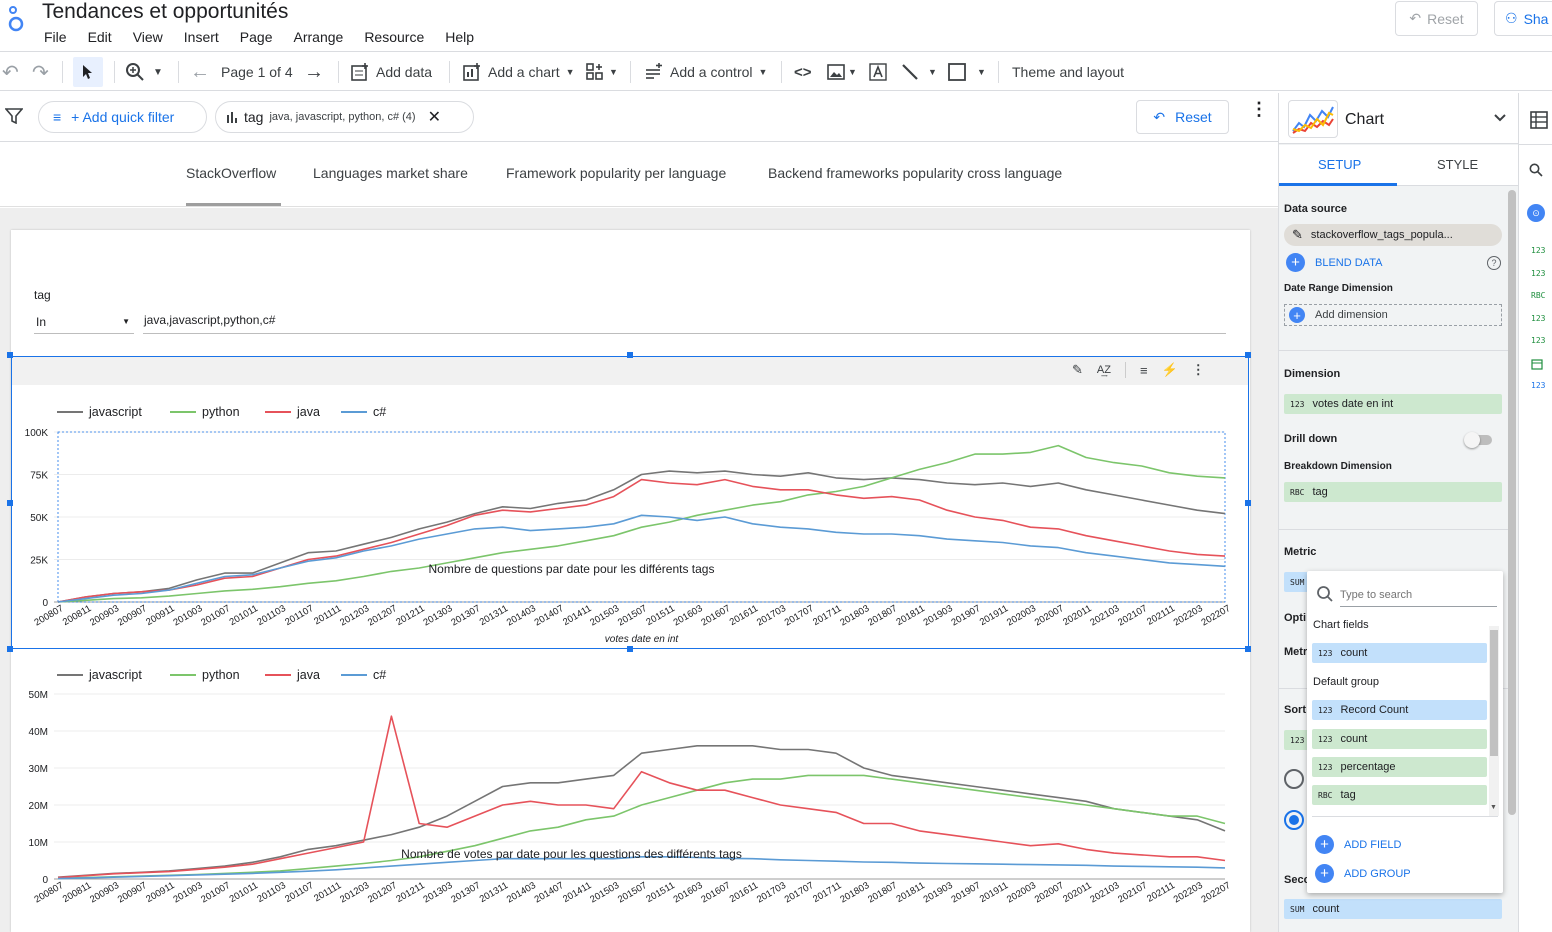  I want to click on chart-header-strip, so click(630, 371).